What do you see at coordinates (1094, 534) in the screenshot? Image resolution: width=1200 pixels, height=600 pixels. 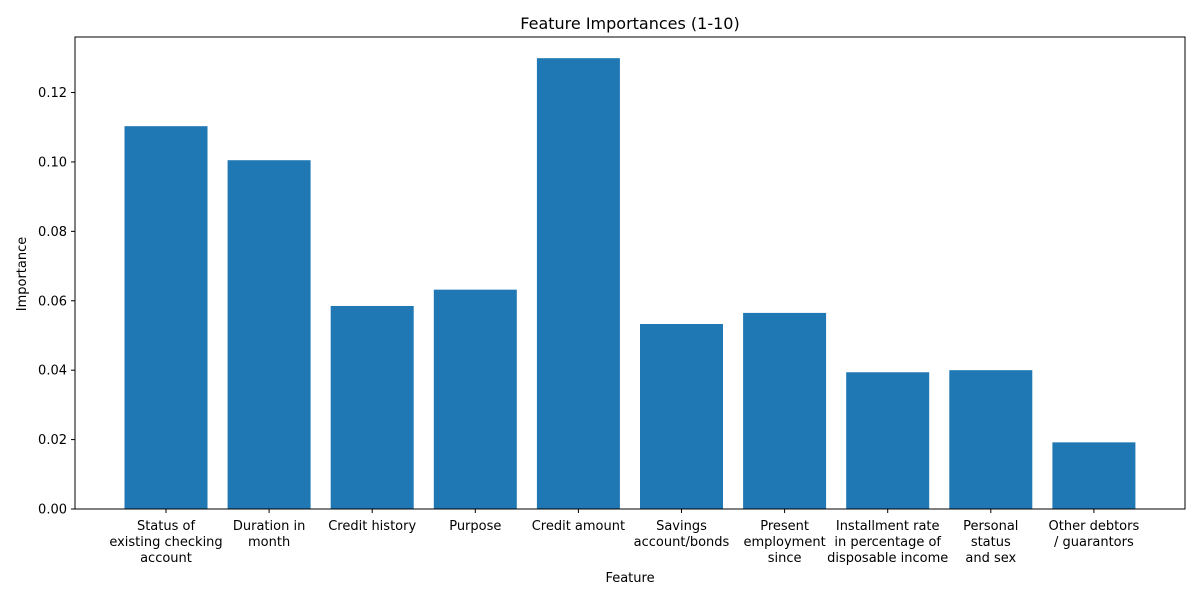 I see `x-tick-label-10: Other debtors / guarantors` at bounding box center [1094, 534].